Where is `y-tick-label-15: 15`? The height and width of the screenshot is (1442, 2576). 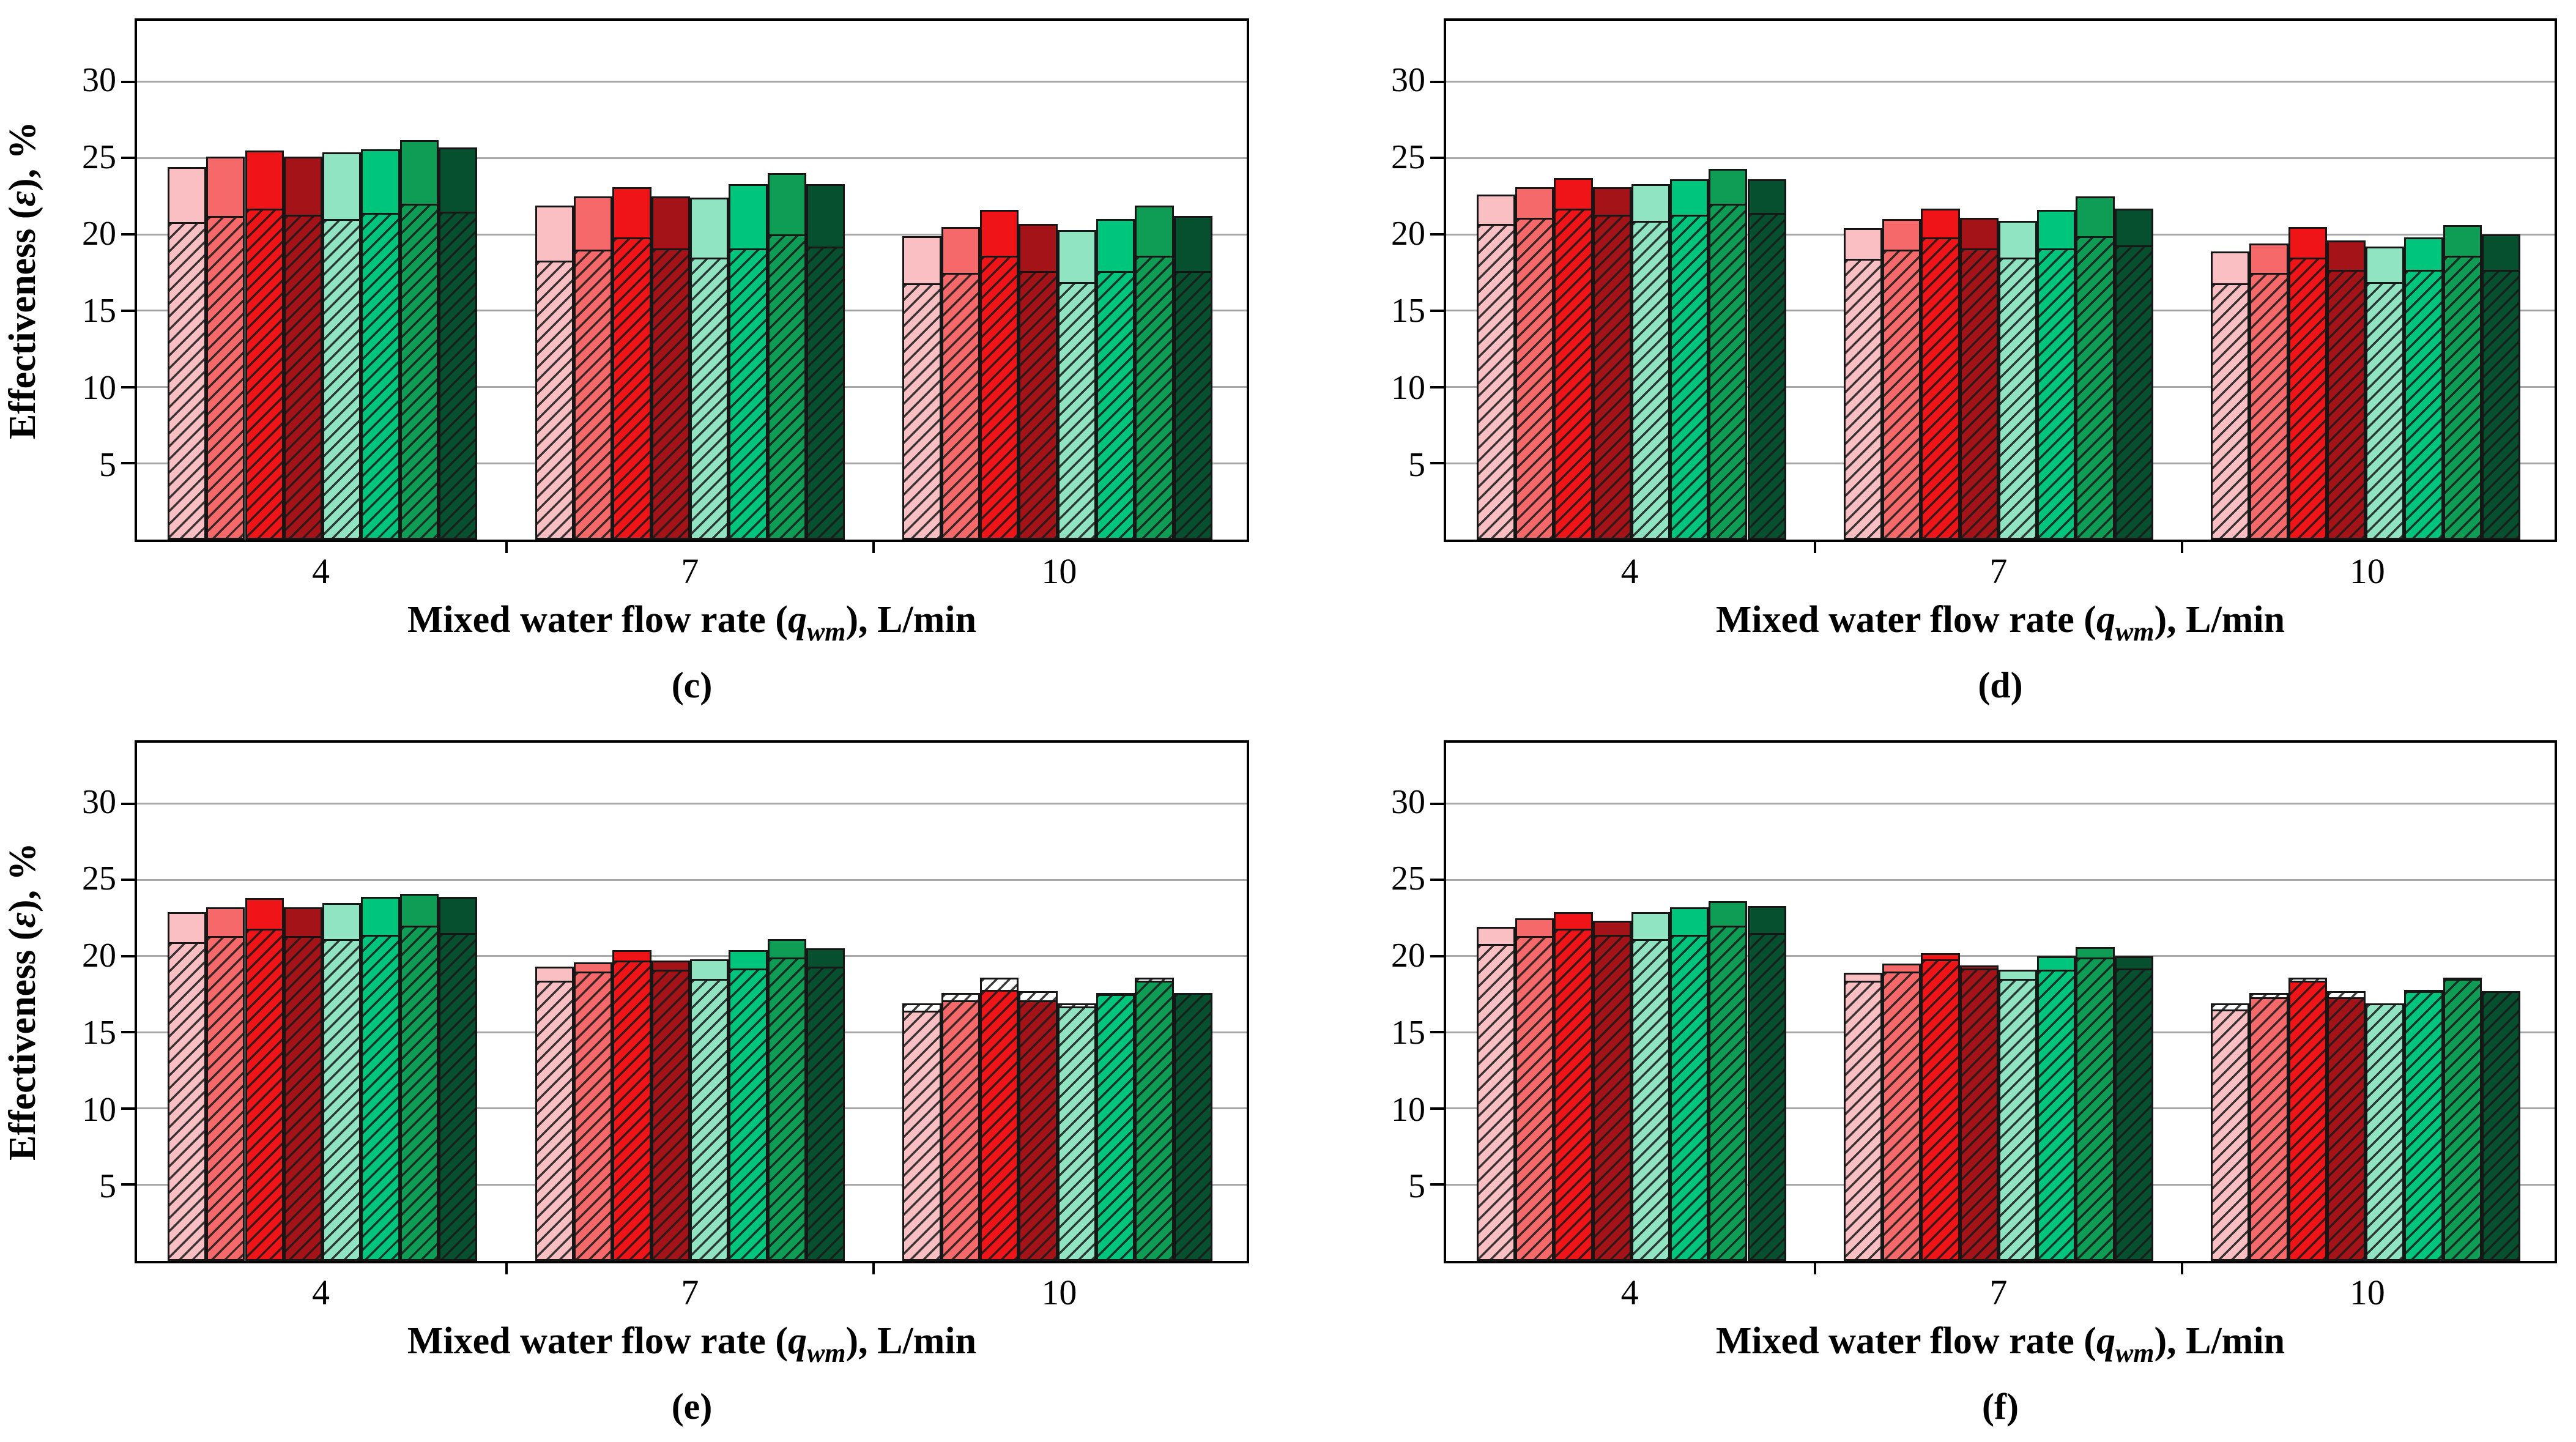 y-tick-label-15: 15 is located at coordinates (1408, 1032).